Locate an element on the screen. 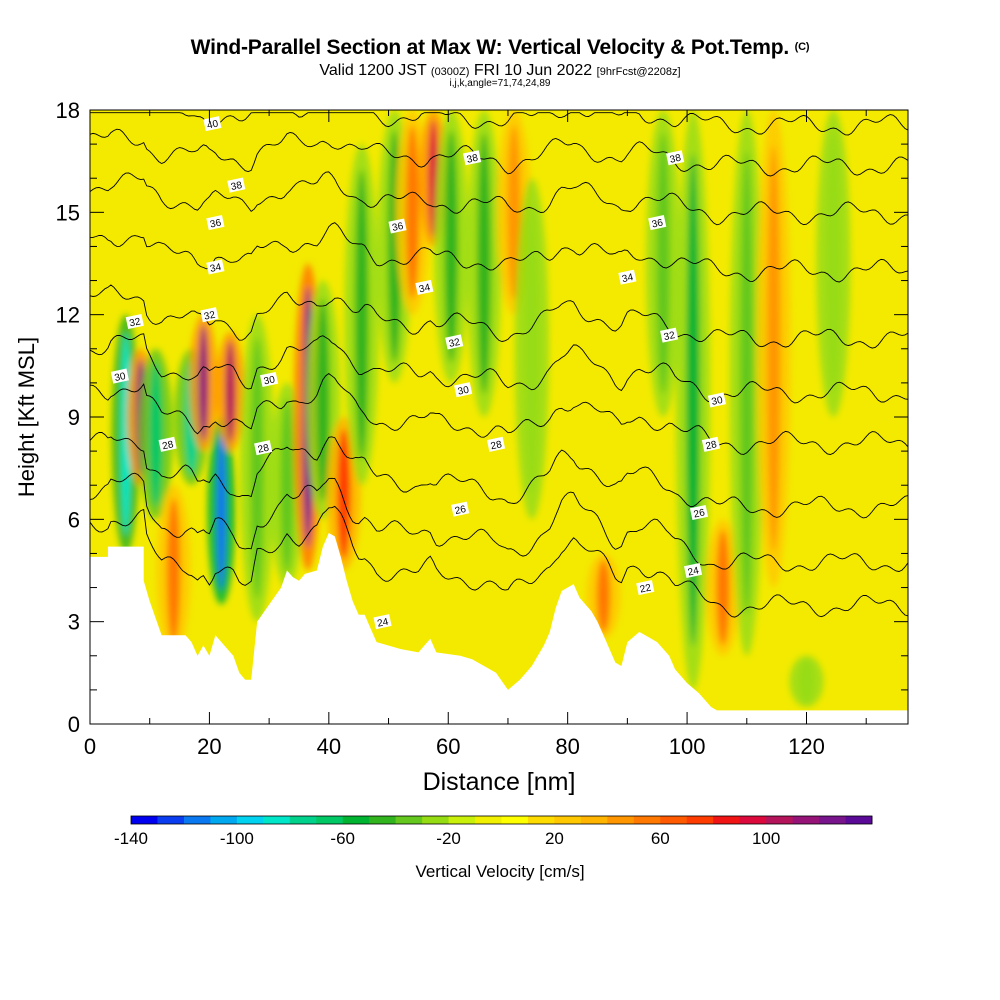 The height and width of the screenshot is (1000, 1000). y-tick-label: 3 is located at coordinates (74, 622).